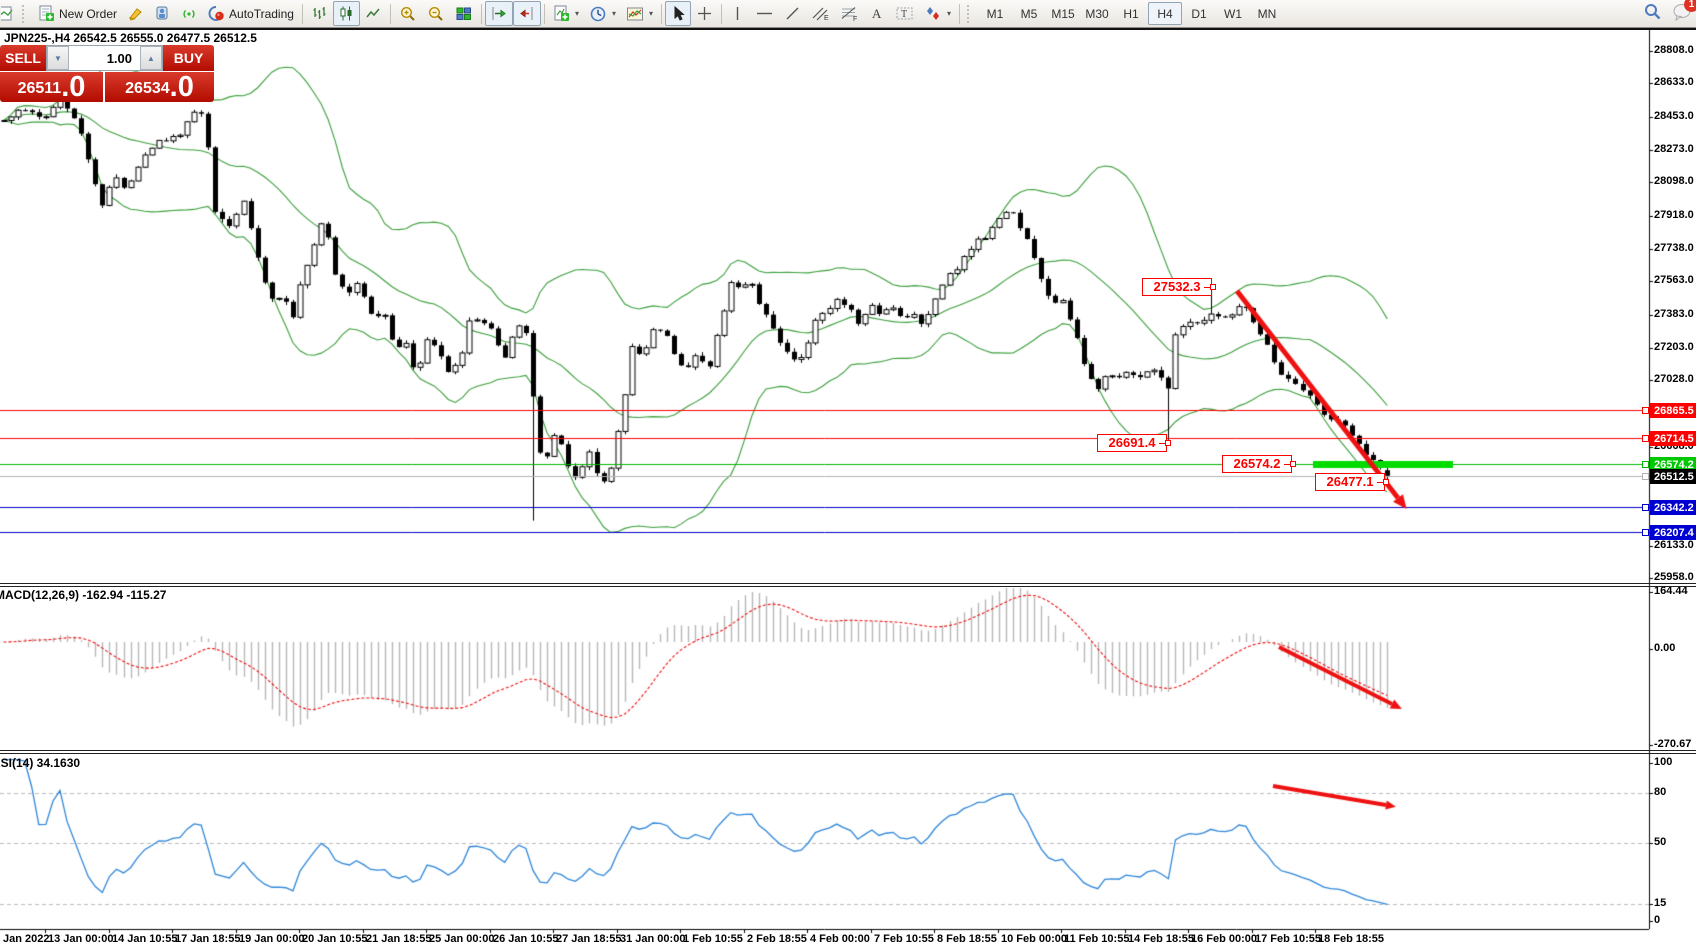 Image resolution: width=1696 pixels, height=945 pixels. I want to click on timeframe-button-h4: H4, so click(1165, 13).